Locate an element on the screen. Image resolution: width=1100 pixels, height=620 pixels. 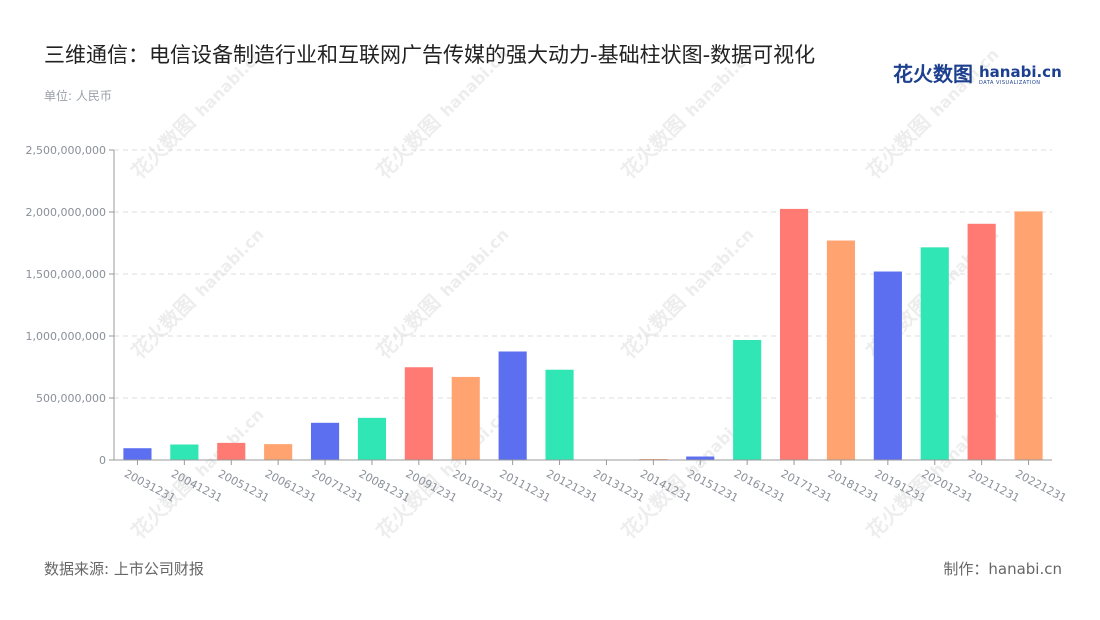
y-tick-label: 2,500,000,000 is located at coordinates (66, 150).